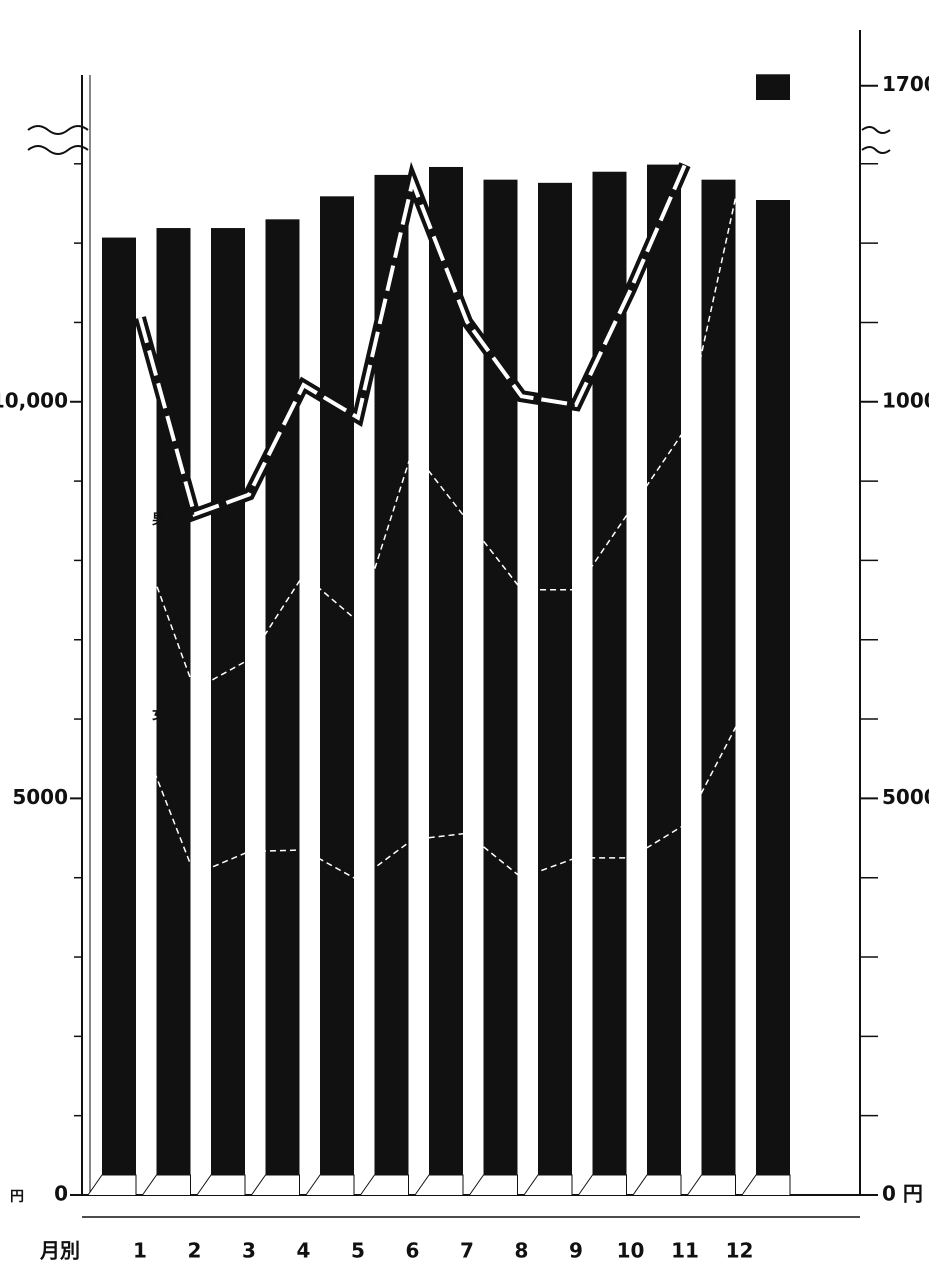 The height and width of the screenshot is (1275, 929). I want to click on y2-tick-label: 17000, so click(905, 84).